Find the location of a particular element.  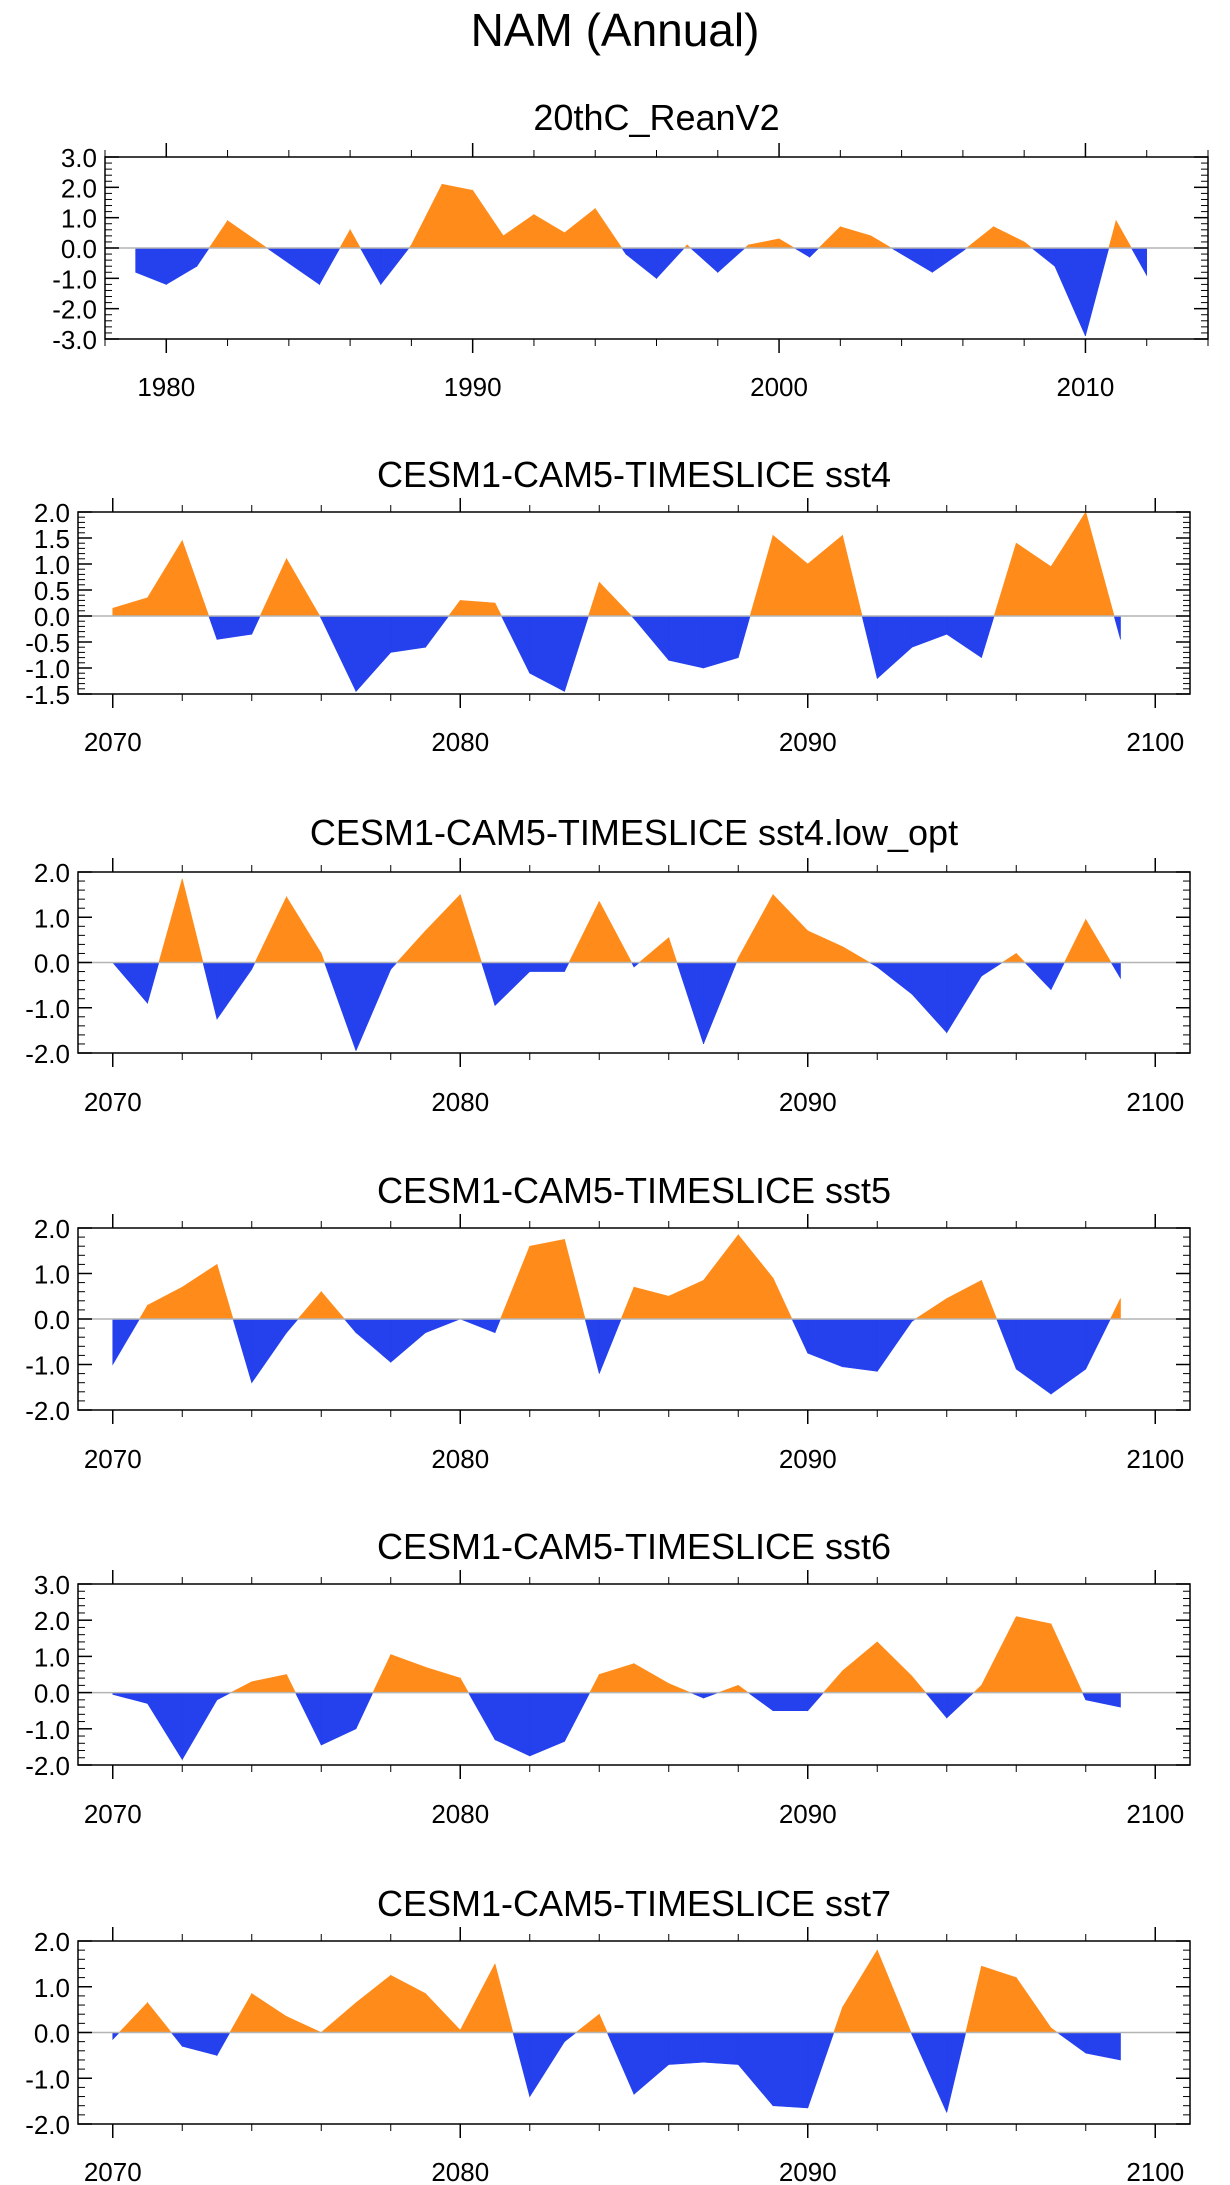

y-tick-label: -1.5 is located at coordinates (47, 695).